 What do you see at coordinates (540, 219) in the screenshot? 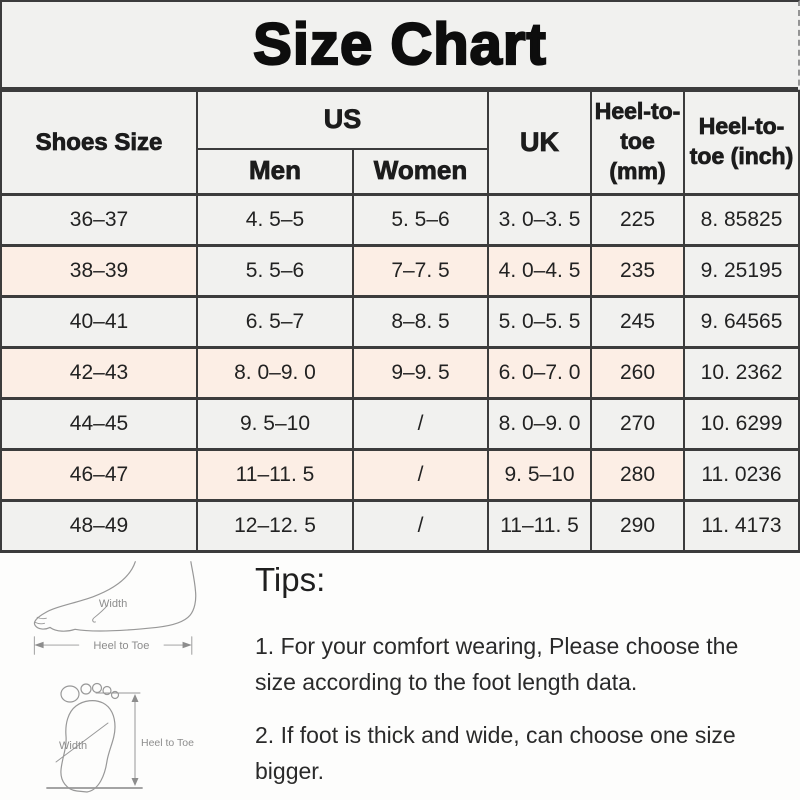
I see `cell-uk: 3. 0–3. 5` at bounding box center [540, 219].